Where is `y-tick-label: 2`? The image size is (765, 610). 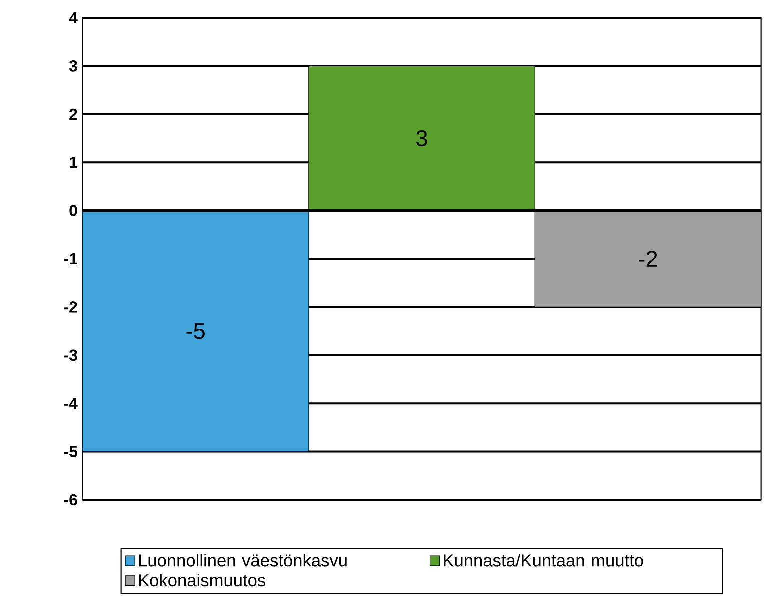
y-tick-label: 2 is located at coordinates (74, 114).